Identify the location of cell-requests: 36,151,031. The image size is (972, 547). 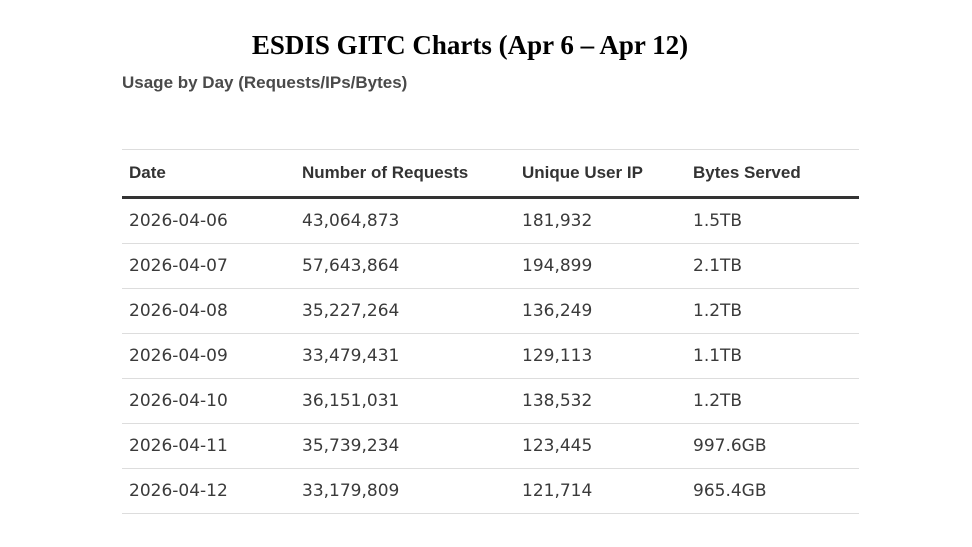
(405, 401).